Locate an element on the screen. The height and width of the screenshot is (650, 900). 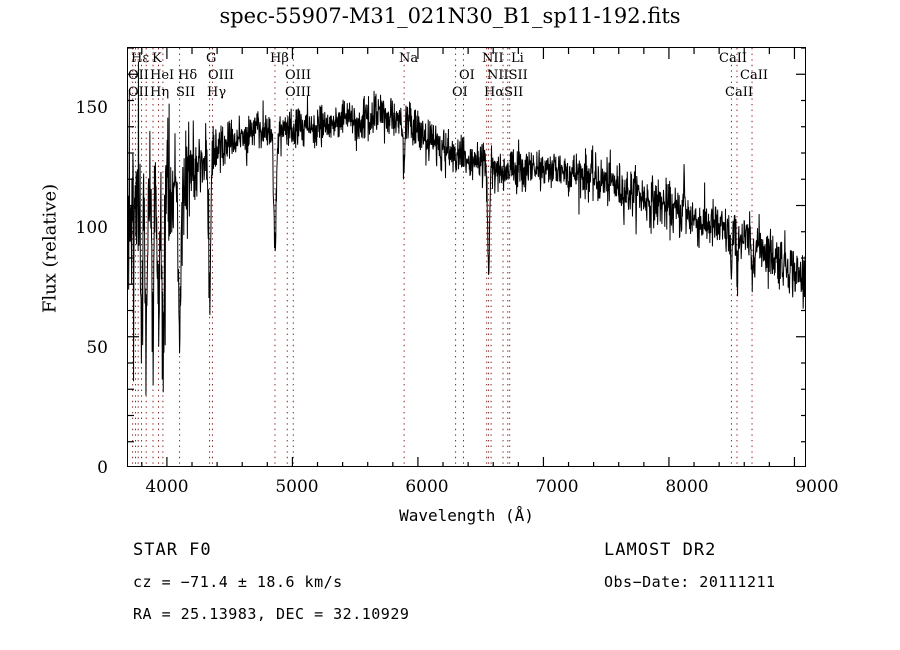
line-id-label: Hε is located at coordinates (140, 58).